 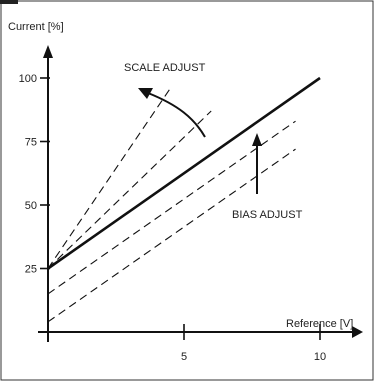 I want to click on x-axis-arrowhead, so click(x=357, y=332).